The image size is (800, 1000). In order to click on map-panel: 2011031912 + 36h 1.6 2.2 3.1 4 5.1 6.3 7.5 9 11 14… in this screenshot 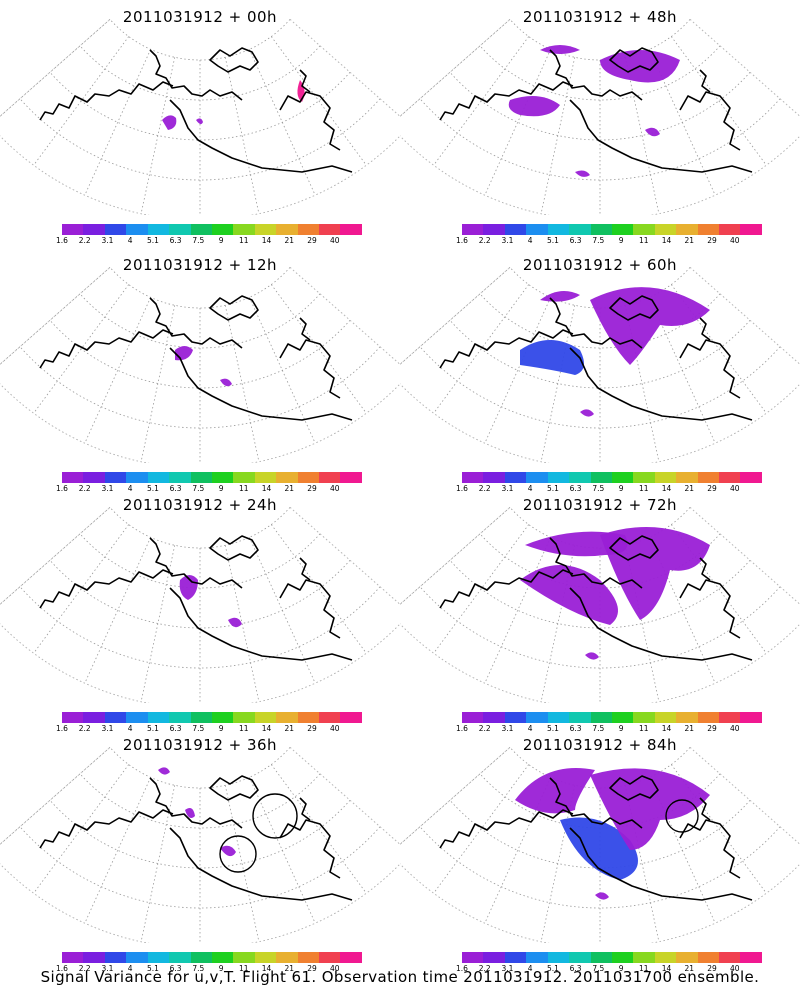, I will do `click(200, 853)`.